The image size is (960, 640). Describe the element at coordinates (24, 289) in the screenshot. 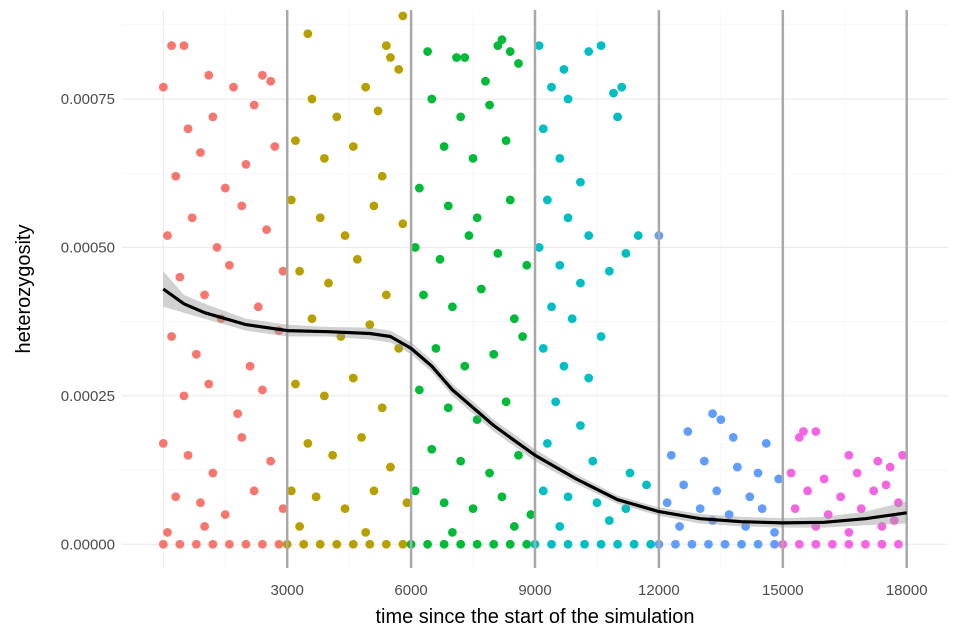

I see `y-axis-title: heterozygosity` at that location.